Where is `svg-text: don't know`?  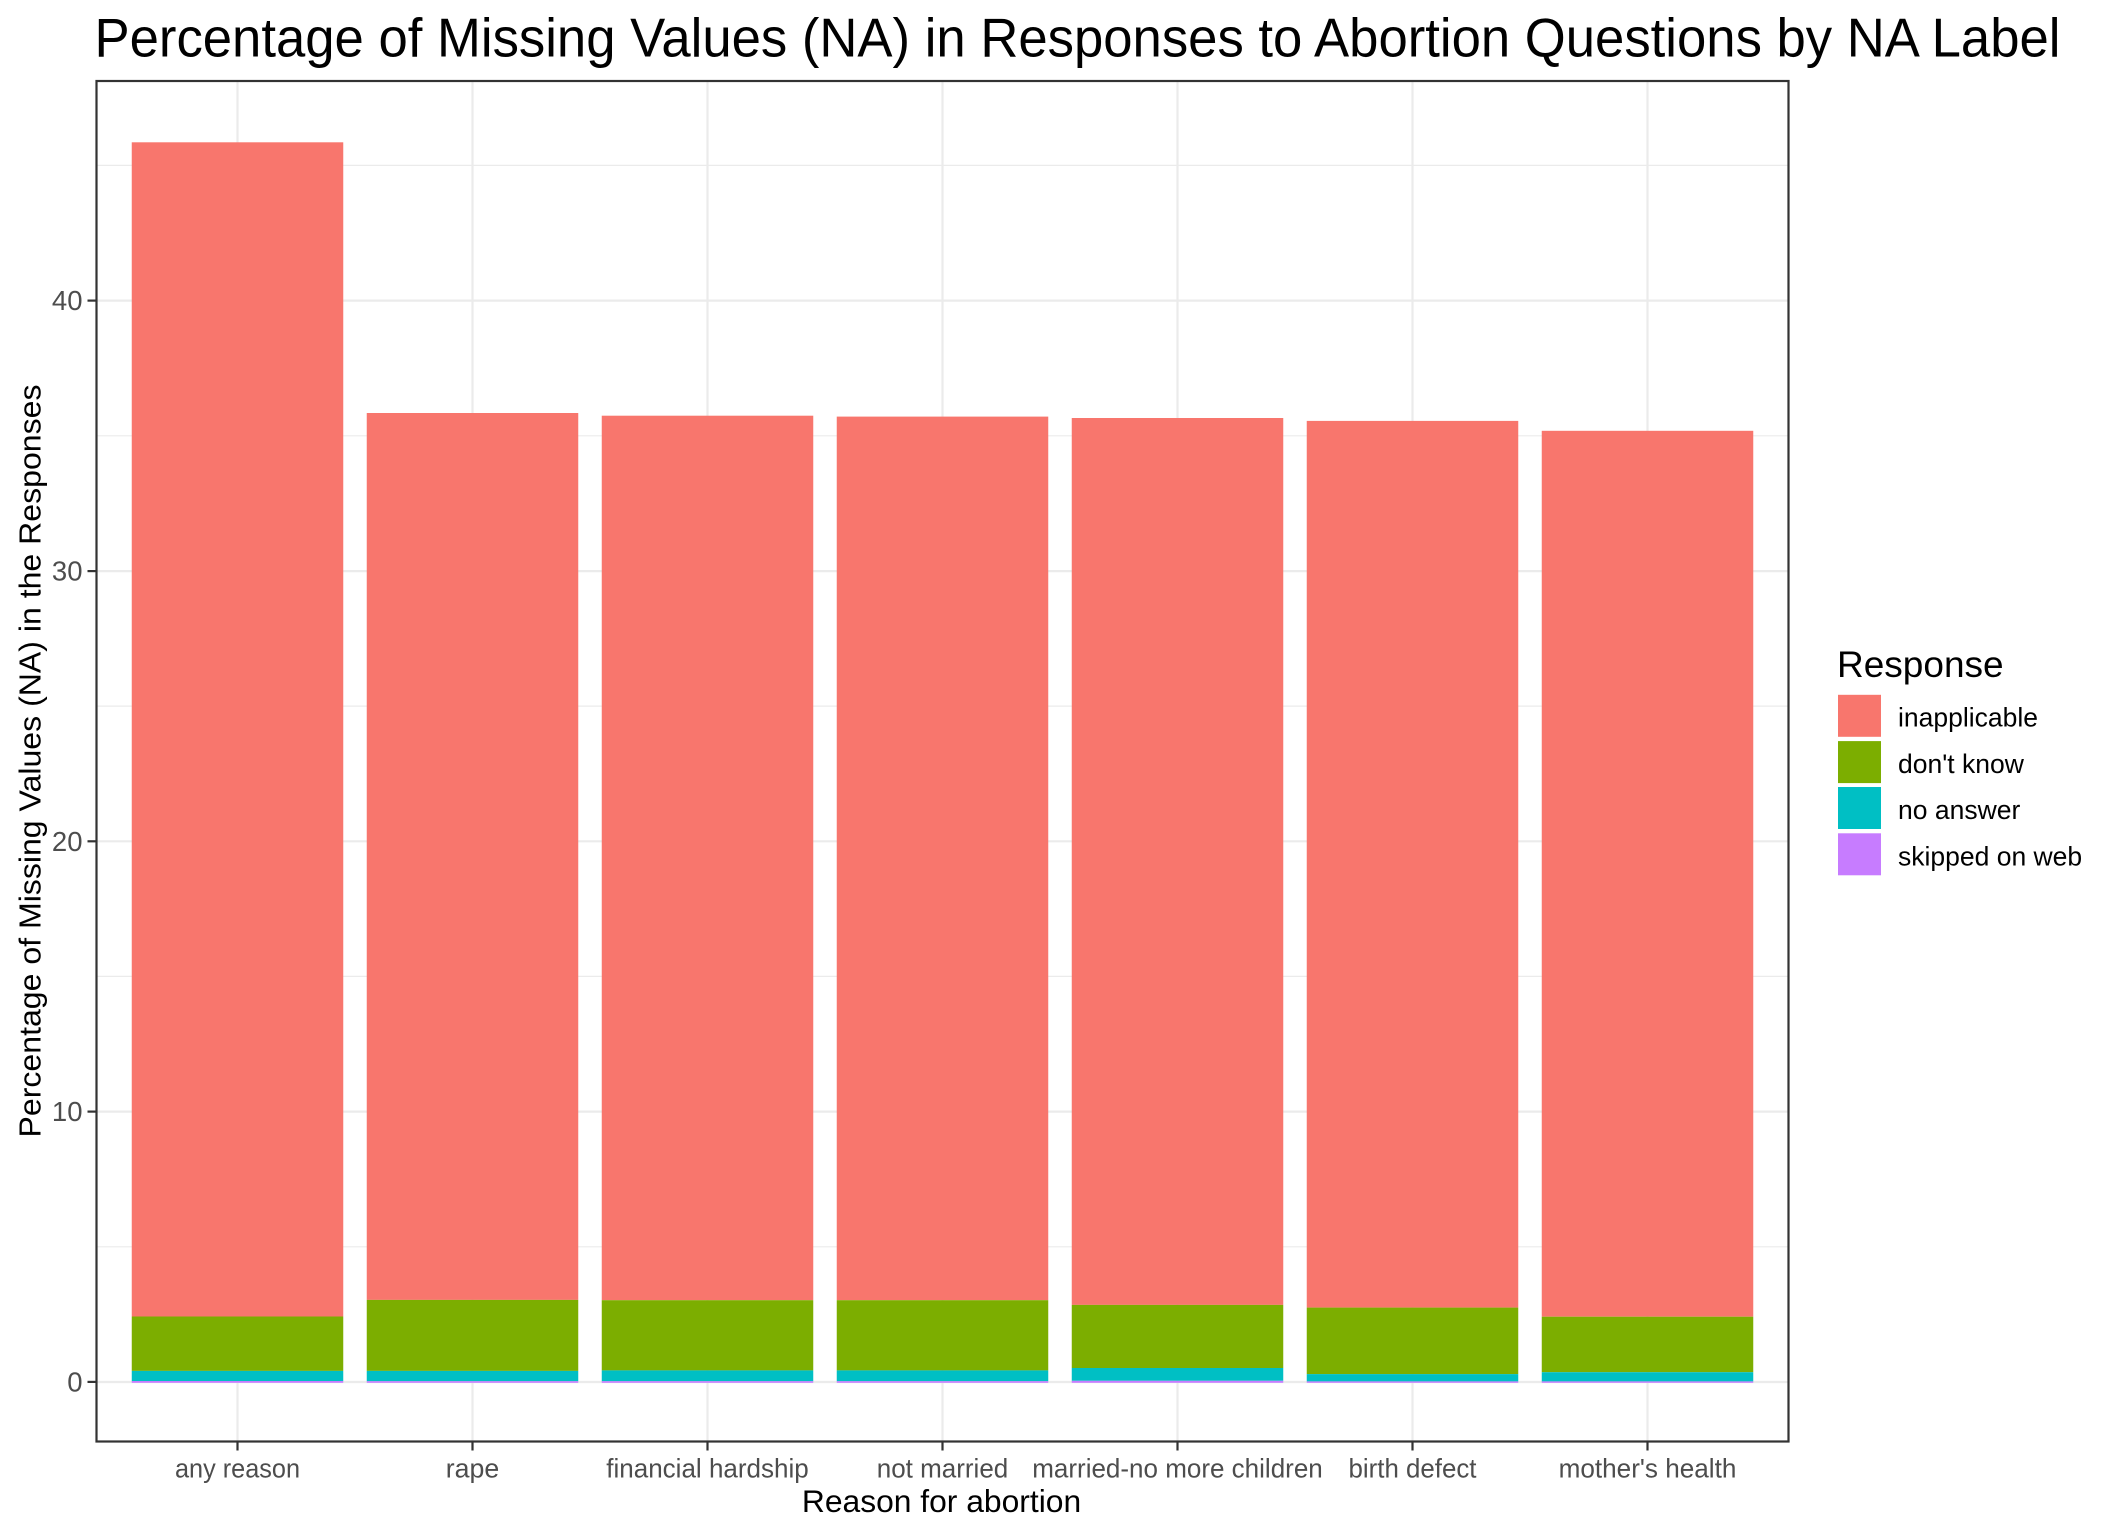
svg-text: don't know is located at coordinates (1961, 764).